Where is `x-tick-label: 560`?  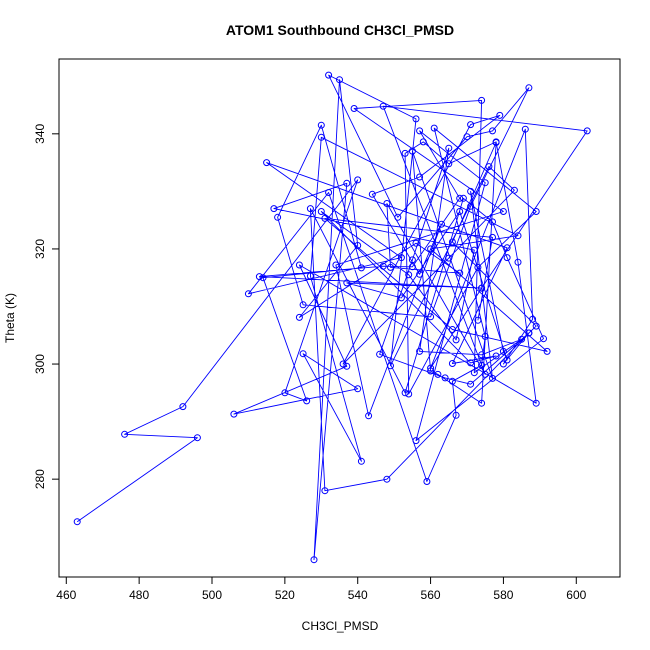 x-tick-label: 560 is located at coordinates (431, 595).